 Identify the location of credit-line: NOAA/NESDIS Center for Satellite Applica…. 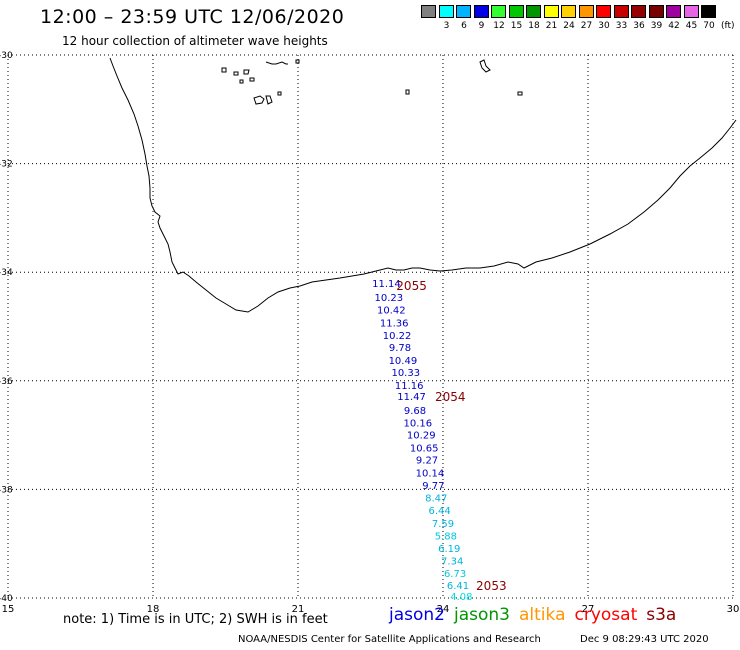
(389, 639).